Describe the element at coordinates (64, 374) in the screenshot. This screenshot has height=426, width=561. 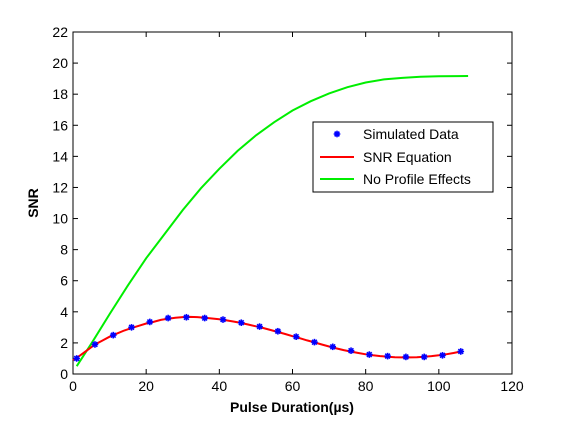
I see `y-tick-label: 0` at that location.